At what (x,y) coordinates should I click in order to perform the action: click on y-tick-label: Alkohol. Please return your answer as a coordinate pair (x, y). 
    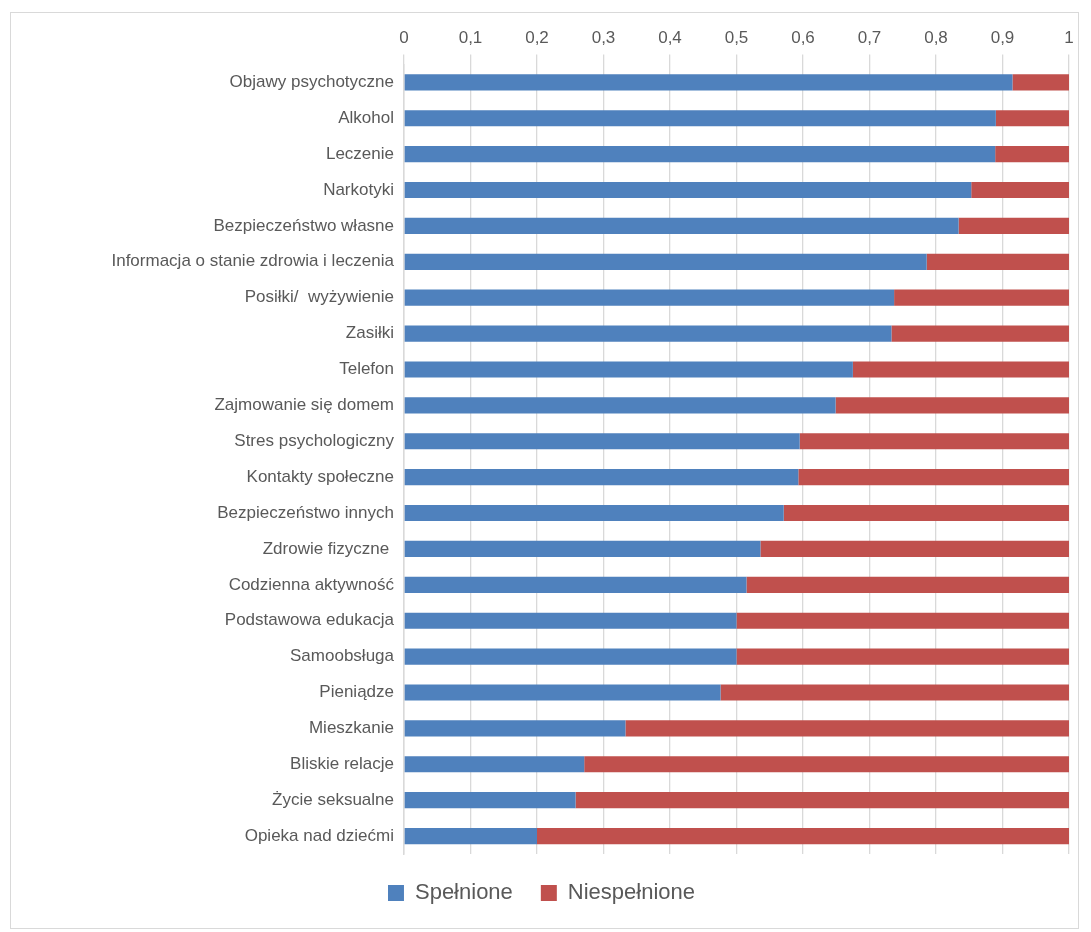
    Looking at the image, I should click on (366, 117).